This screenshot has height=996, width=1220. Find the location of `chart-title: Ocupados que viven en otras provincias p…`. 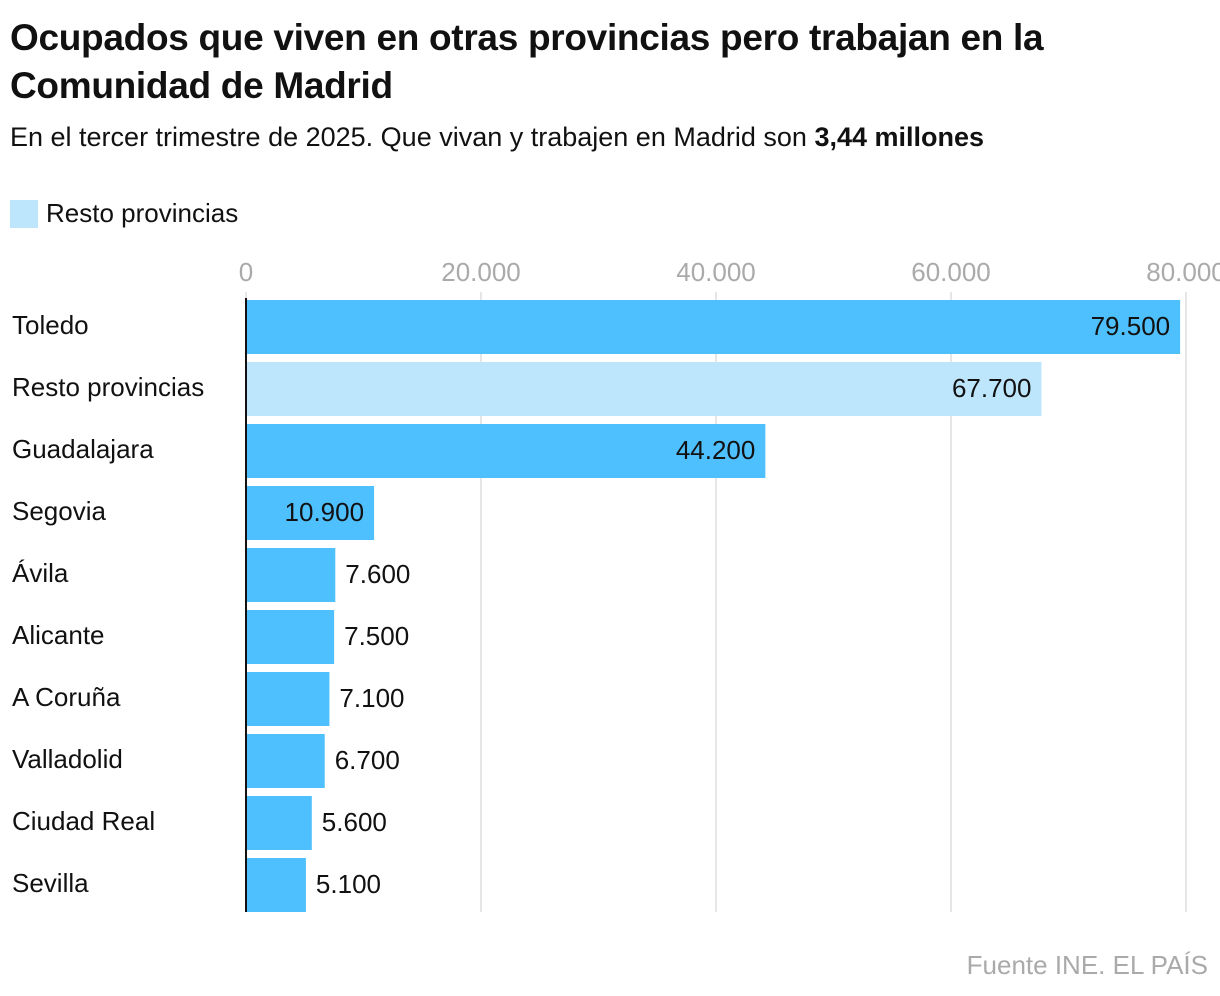

chart-title: Ocupados que viven en otras provincias p… is located at coordinates (527, 61).